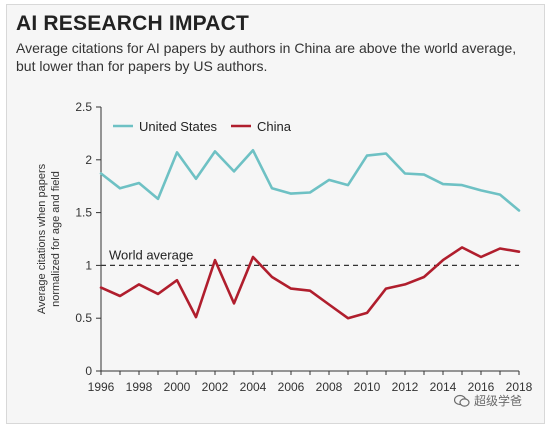 The width and height of the screenshot is (551, 429). What do you see at coordinates (310, 180) in the screenshot?
I see `series-line-united-states` at bounding box center [310, 180].